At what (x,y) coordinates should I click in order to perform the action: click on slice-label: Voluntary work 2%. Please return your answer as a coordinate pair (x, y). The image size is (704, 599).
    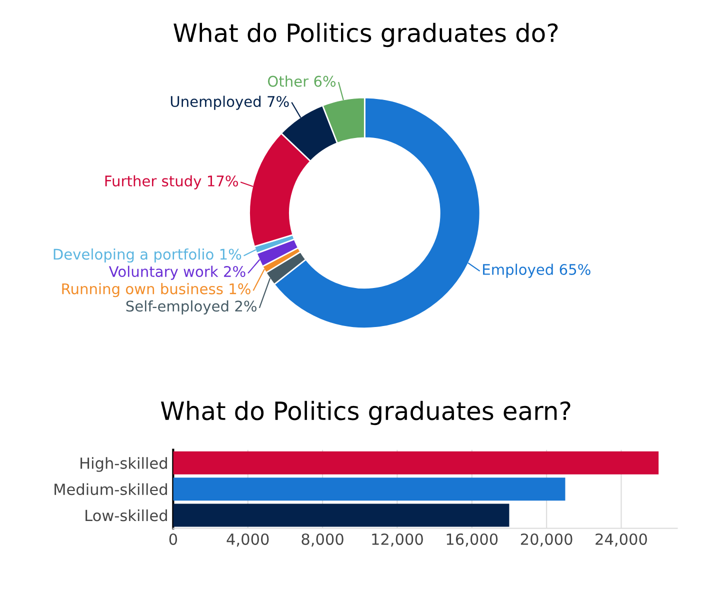
    Looking at the image, I should click on (177, 273).